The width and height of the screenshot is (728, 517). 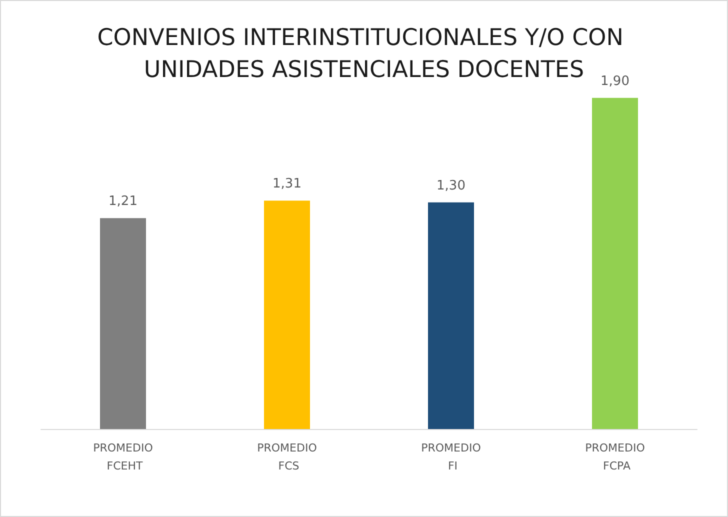 I want to click on data-label: 1,90, so click(x=615, y=81).